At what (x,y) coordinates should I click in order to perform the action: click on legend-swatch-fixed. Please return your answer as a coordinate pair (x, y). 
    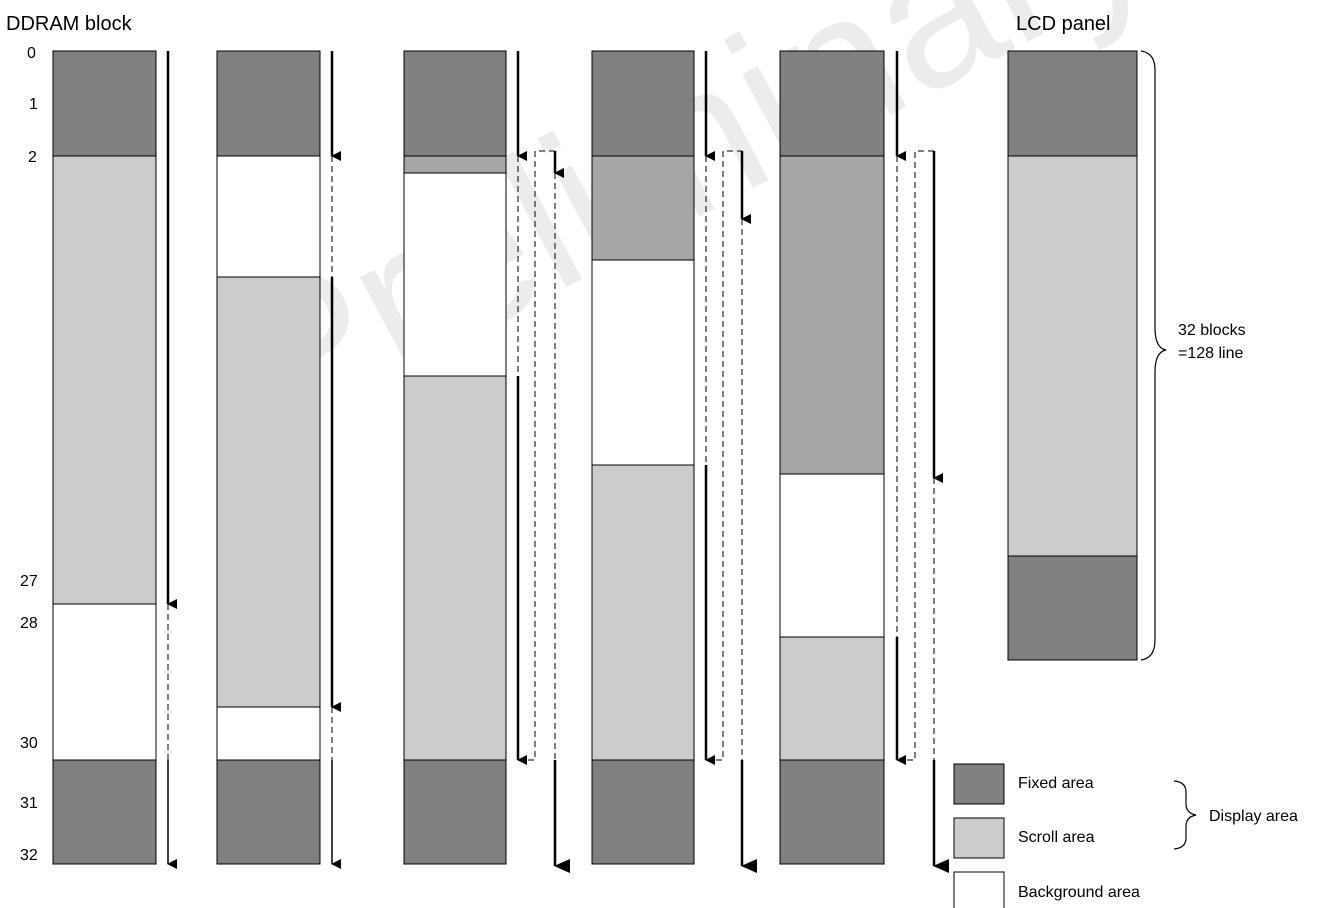
    Looking at the image, I should click on (979, 784).